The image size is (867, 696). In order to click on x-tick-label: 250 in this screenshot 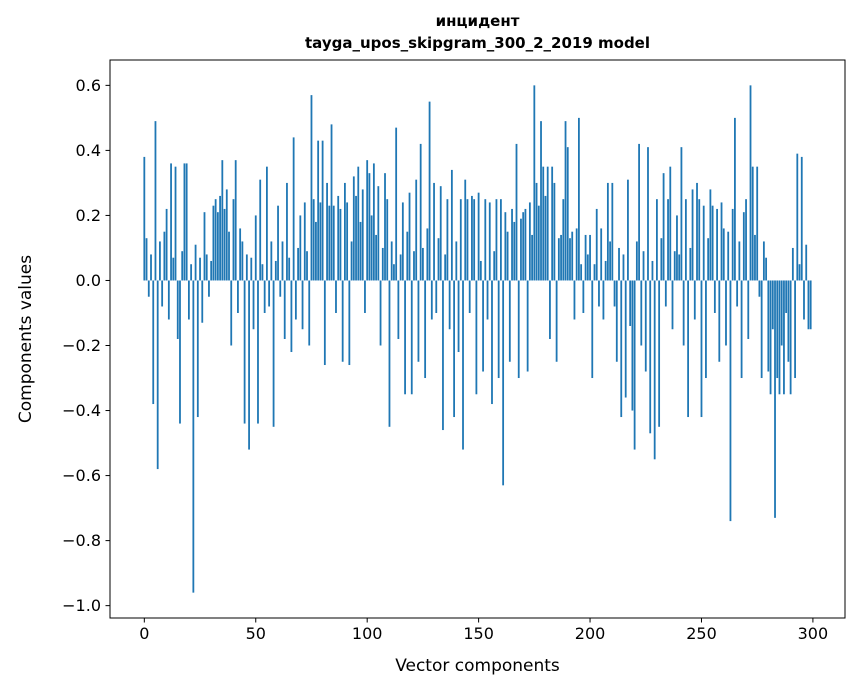, I will do `click(701, 633)`.